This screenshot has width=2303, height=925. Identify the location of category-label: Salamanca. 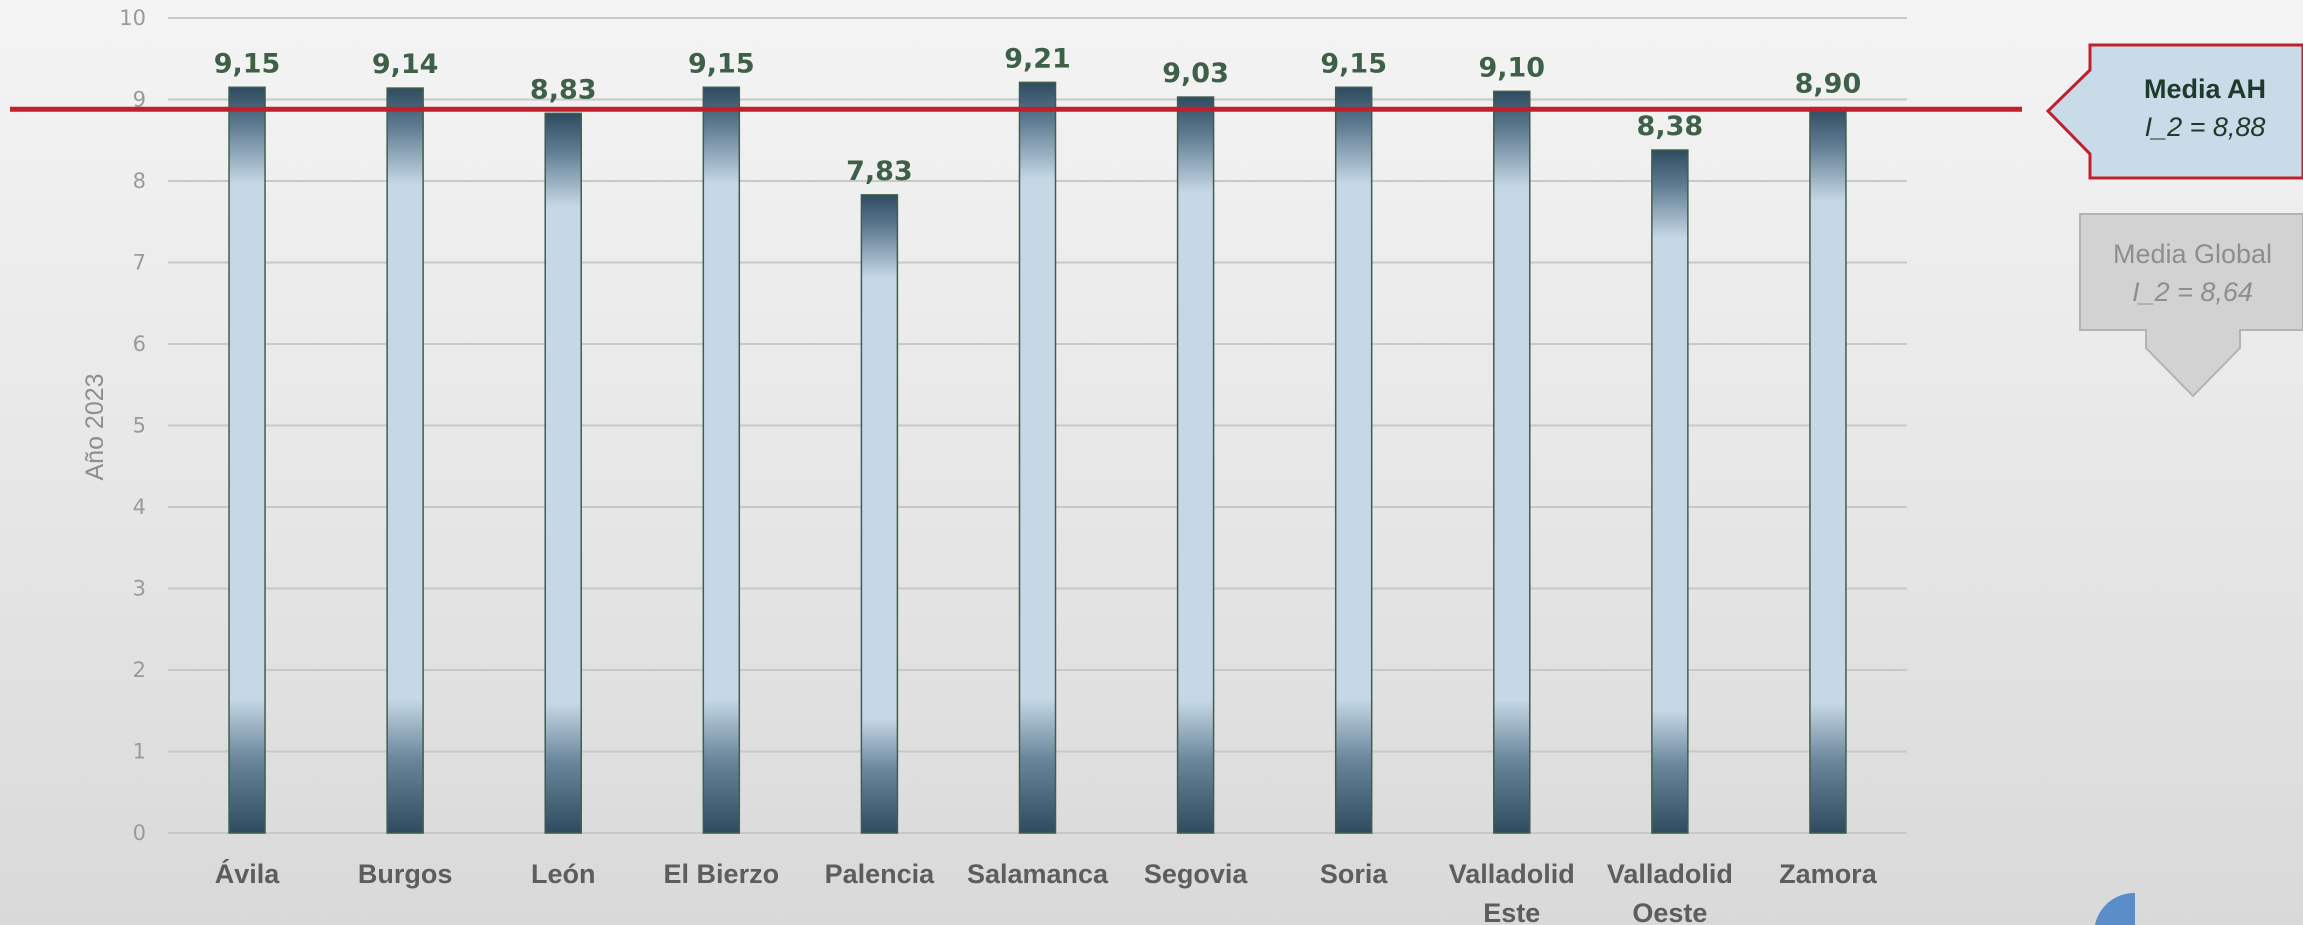
(1038, 874).